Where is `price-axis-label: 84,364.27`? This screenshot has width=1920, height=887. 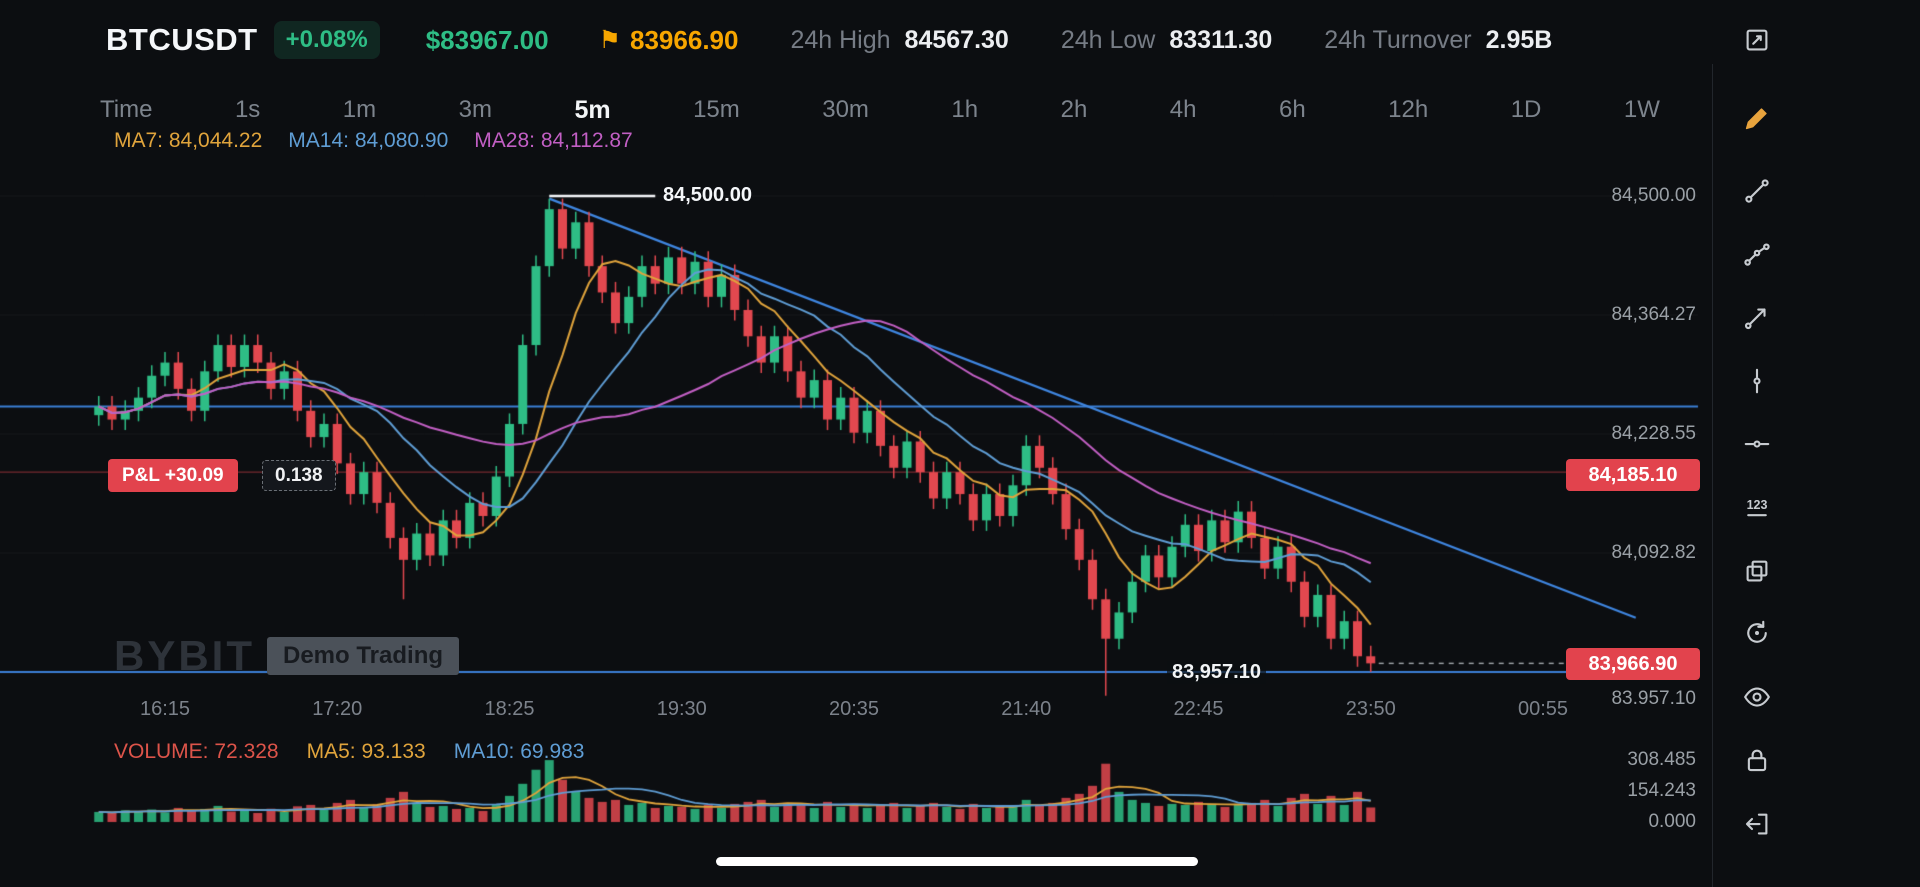
price-axis-label: 84,364.27 is located at coordinates (1653, 314).